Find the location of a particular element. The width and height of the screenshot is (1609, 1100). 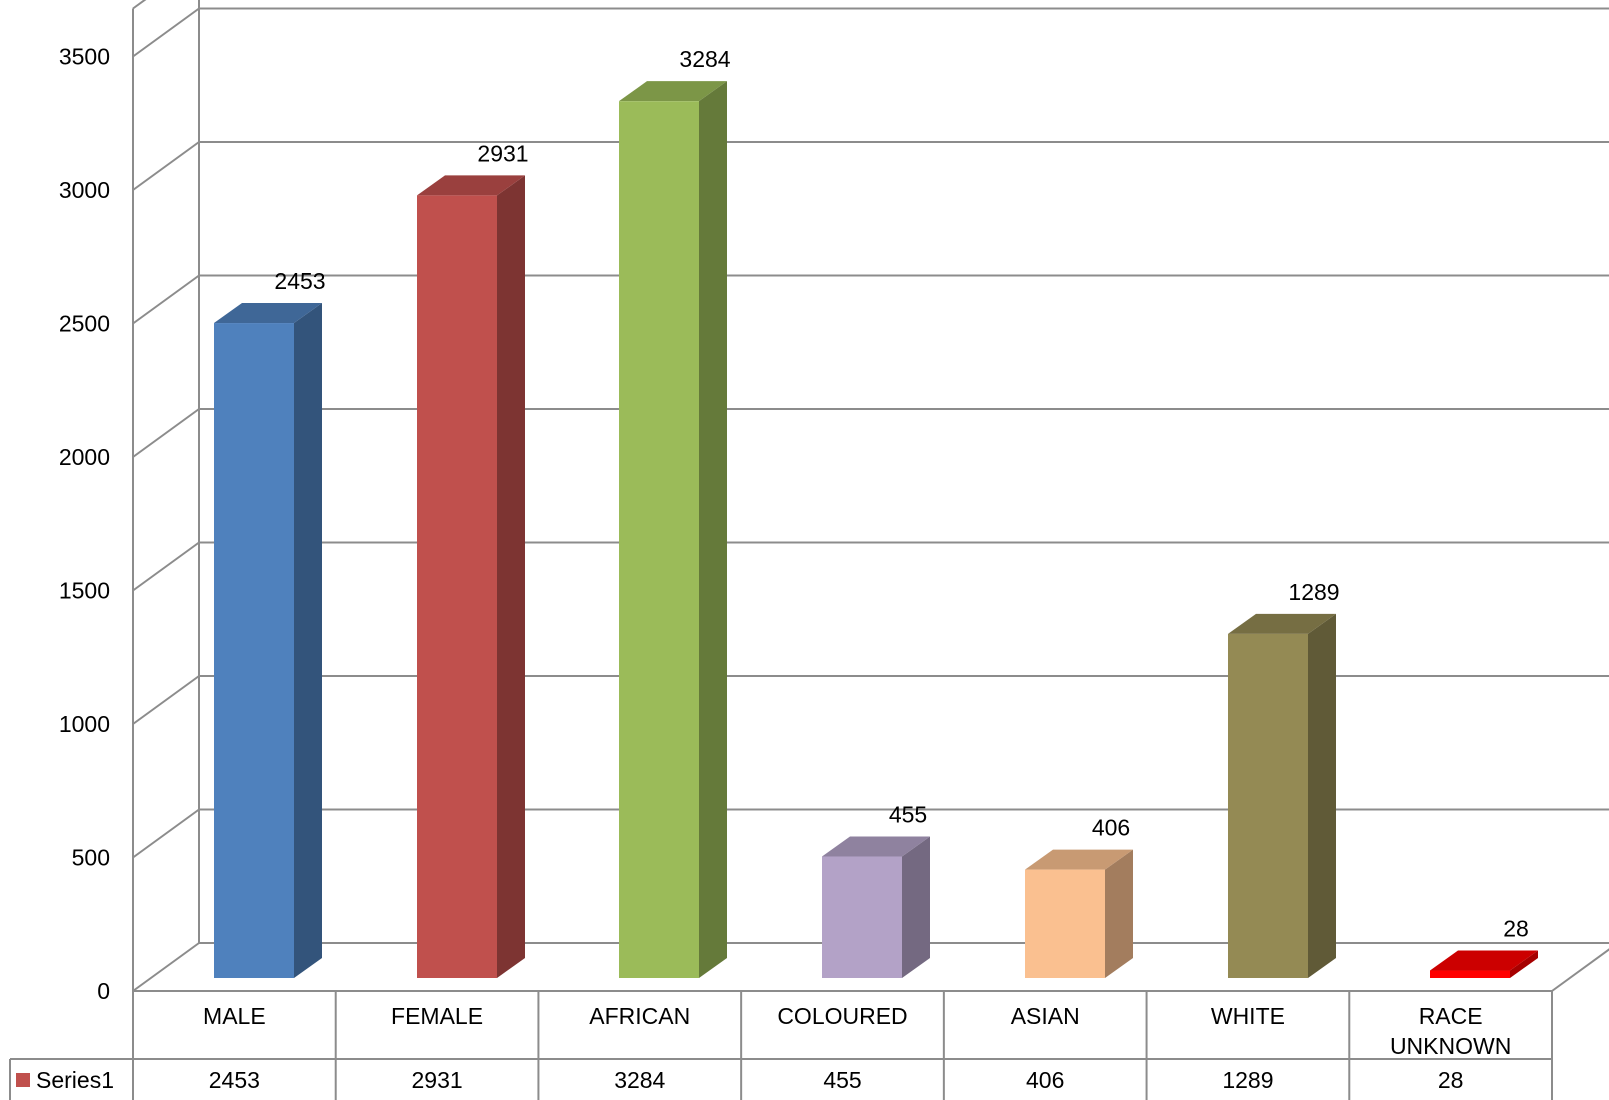

category-label: FEMALE is located at coordinates (437, 1016).